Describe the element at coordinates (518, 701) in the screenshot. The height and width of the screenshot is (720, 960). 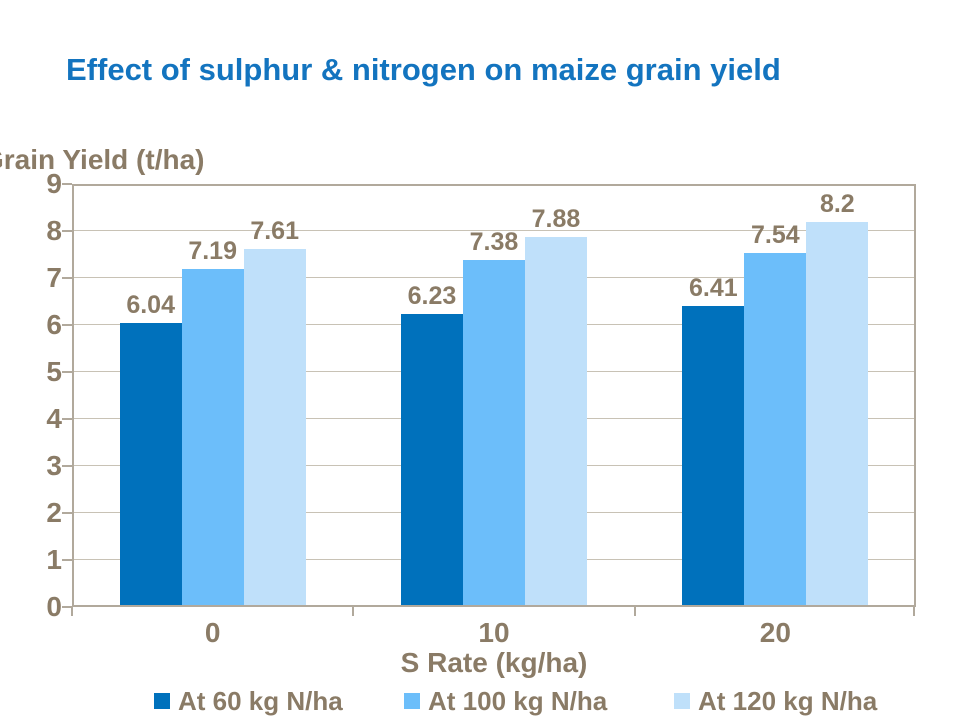
I see `legend-label: At 100 kg N/ha` at that location.